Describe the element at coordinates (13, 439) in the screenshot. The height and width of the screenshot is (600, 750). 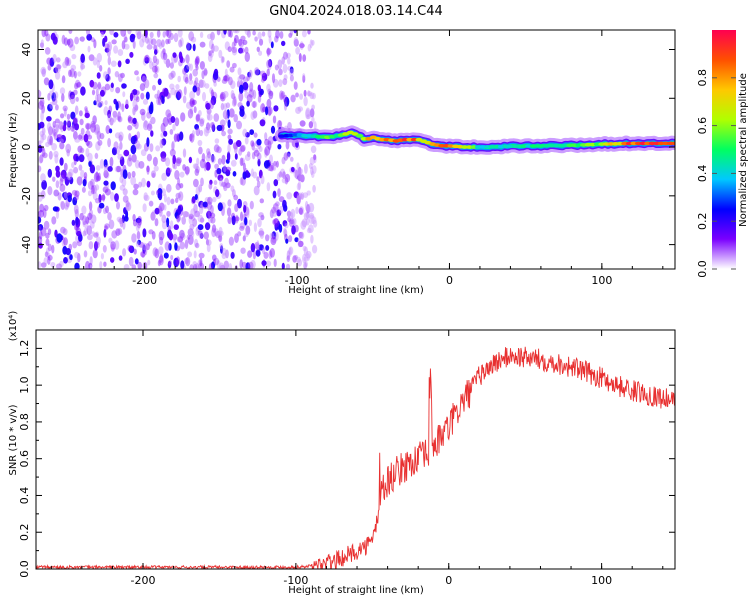
I see `snr-y-axis-label: SNR (10 * v/v)` at that location.